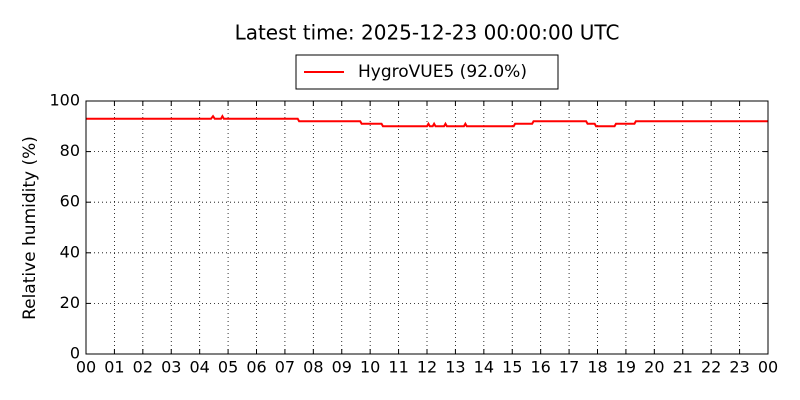 The width and height of the screenshot is (800, 400). Describe the element at coordinates (512, 367) in the screenshot. I see `x-tick-label: 15` at that location.